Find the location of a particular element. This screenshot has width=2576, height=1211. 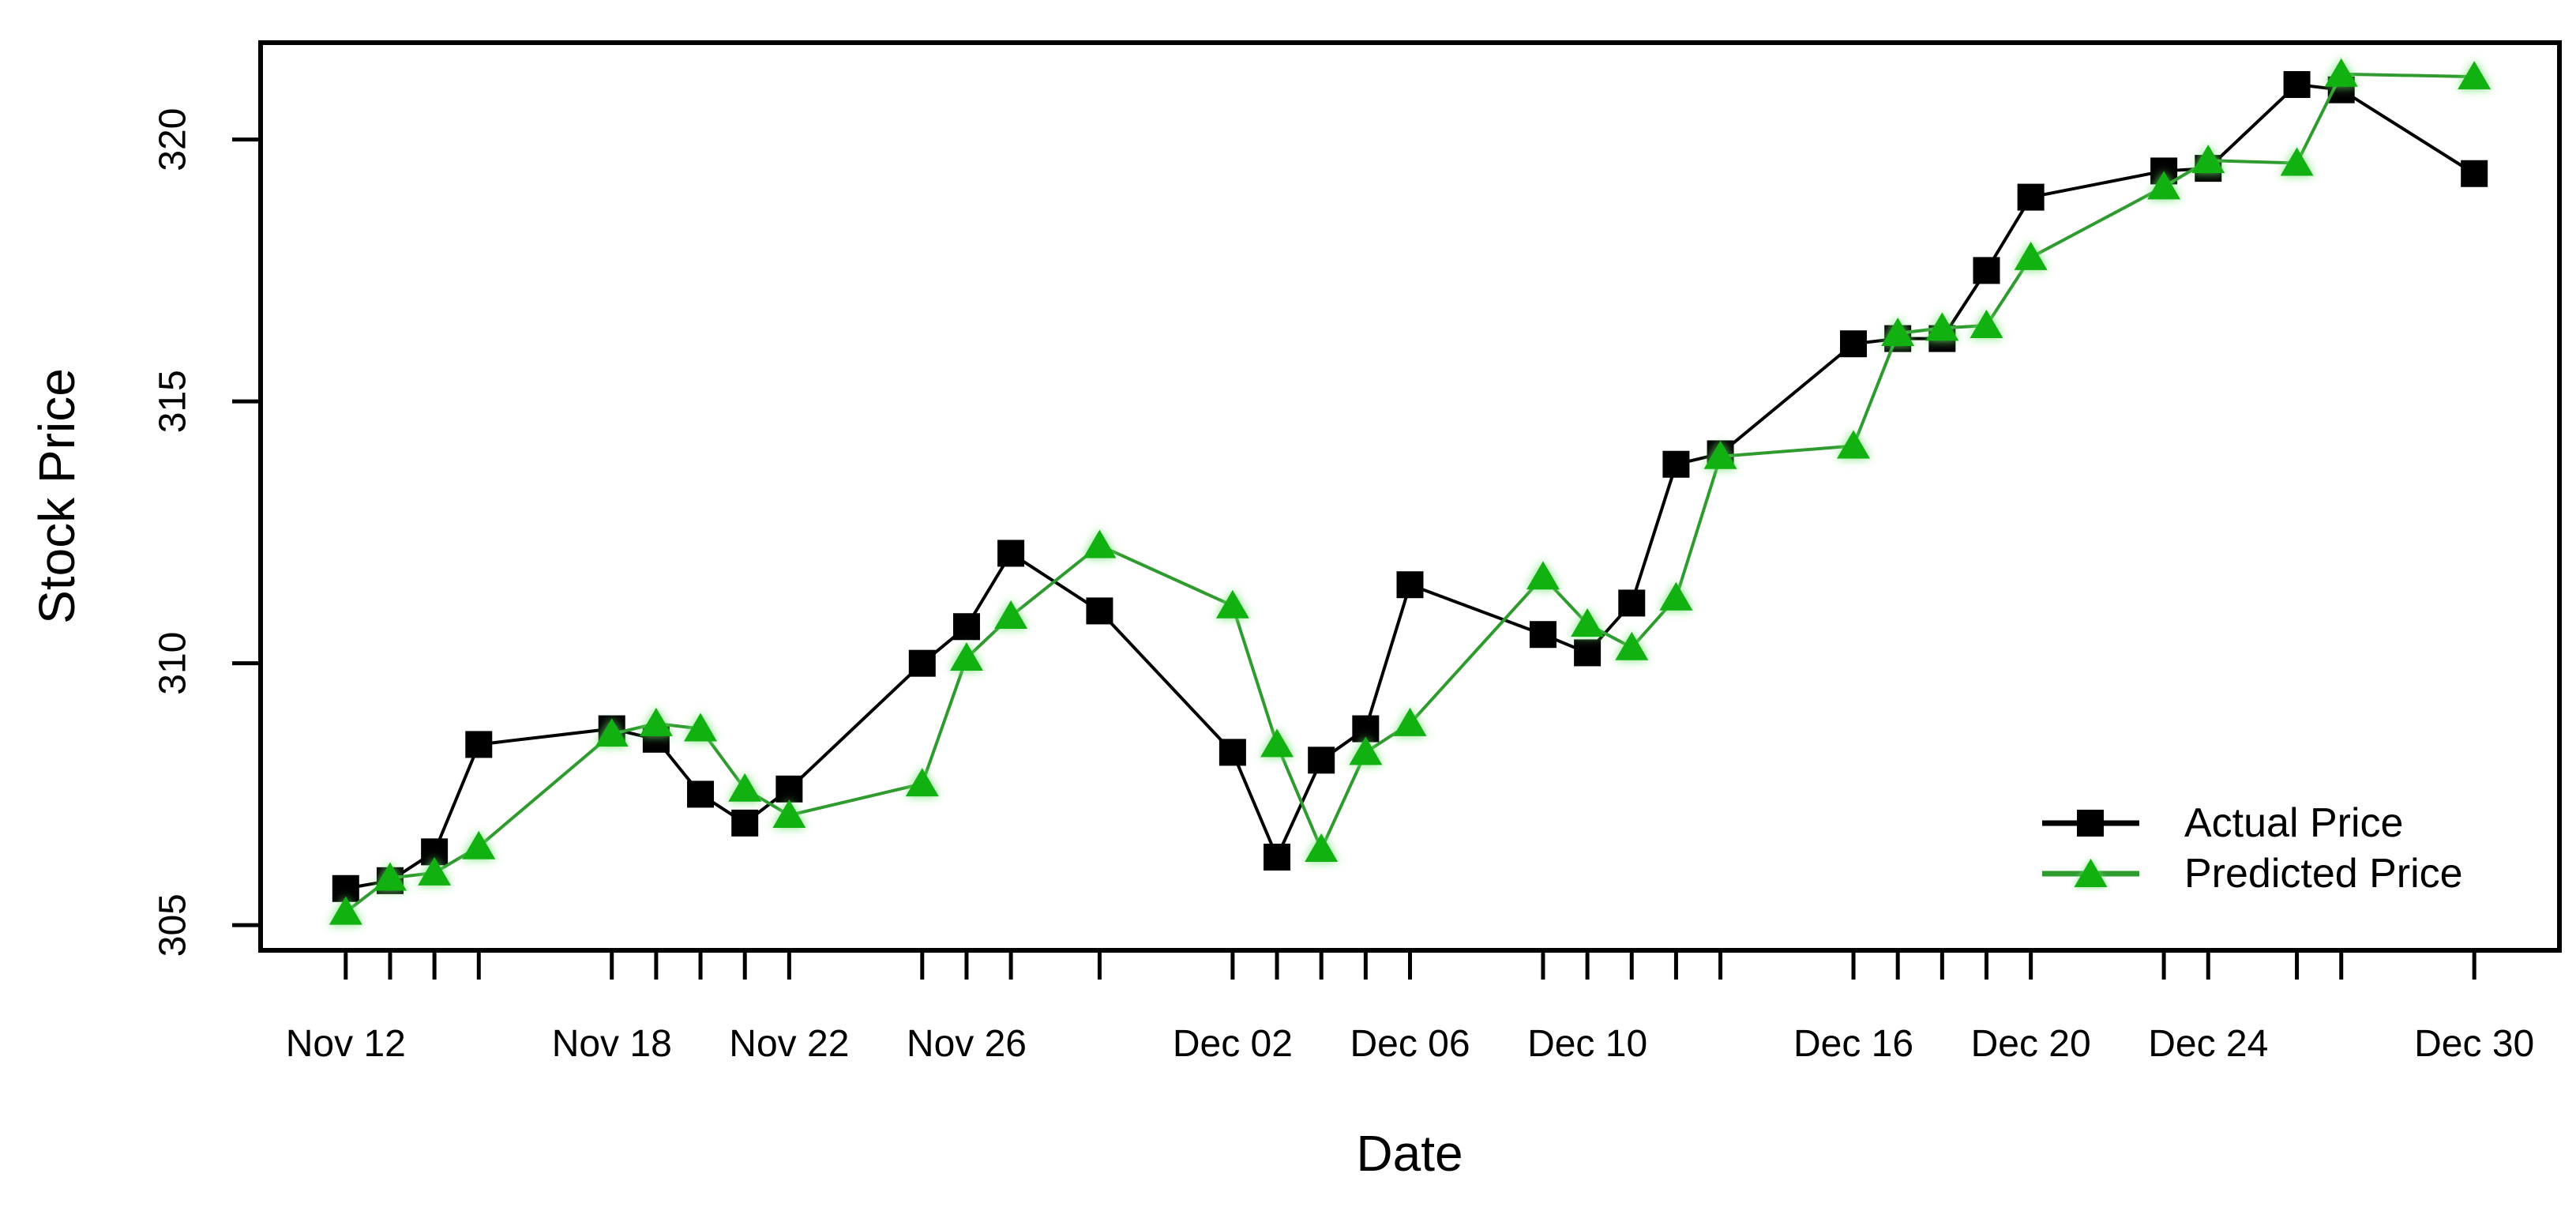

legend-item-actual: Actual Price is located at coordinates (2252, 823).